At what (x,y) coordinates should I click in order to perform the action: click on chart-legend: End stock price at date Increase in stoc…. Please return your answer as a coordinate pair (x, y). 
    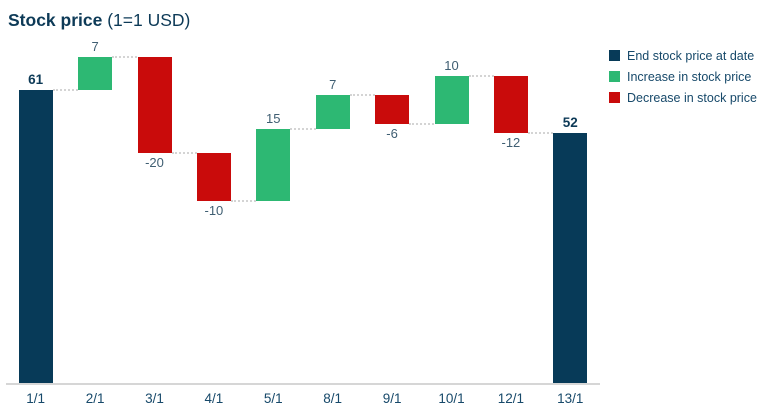
    Looking at the image, I should click on (683, 76).